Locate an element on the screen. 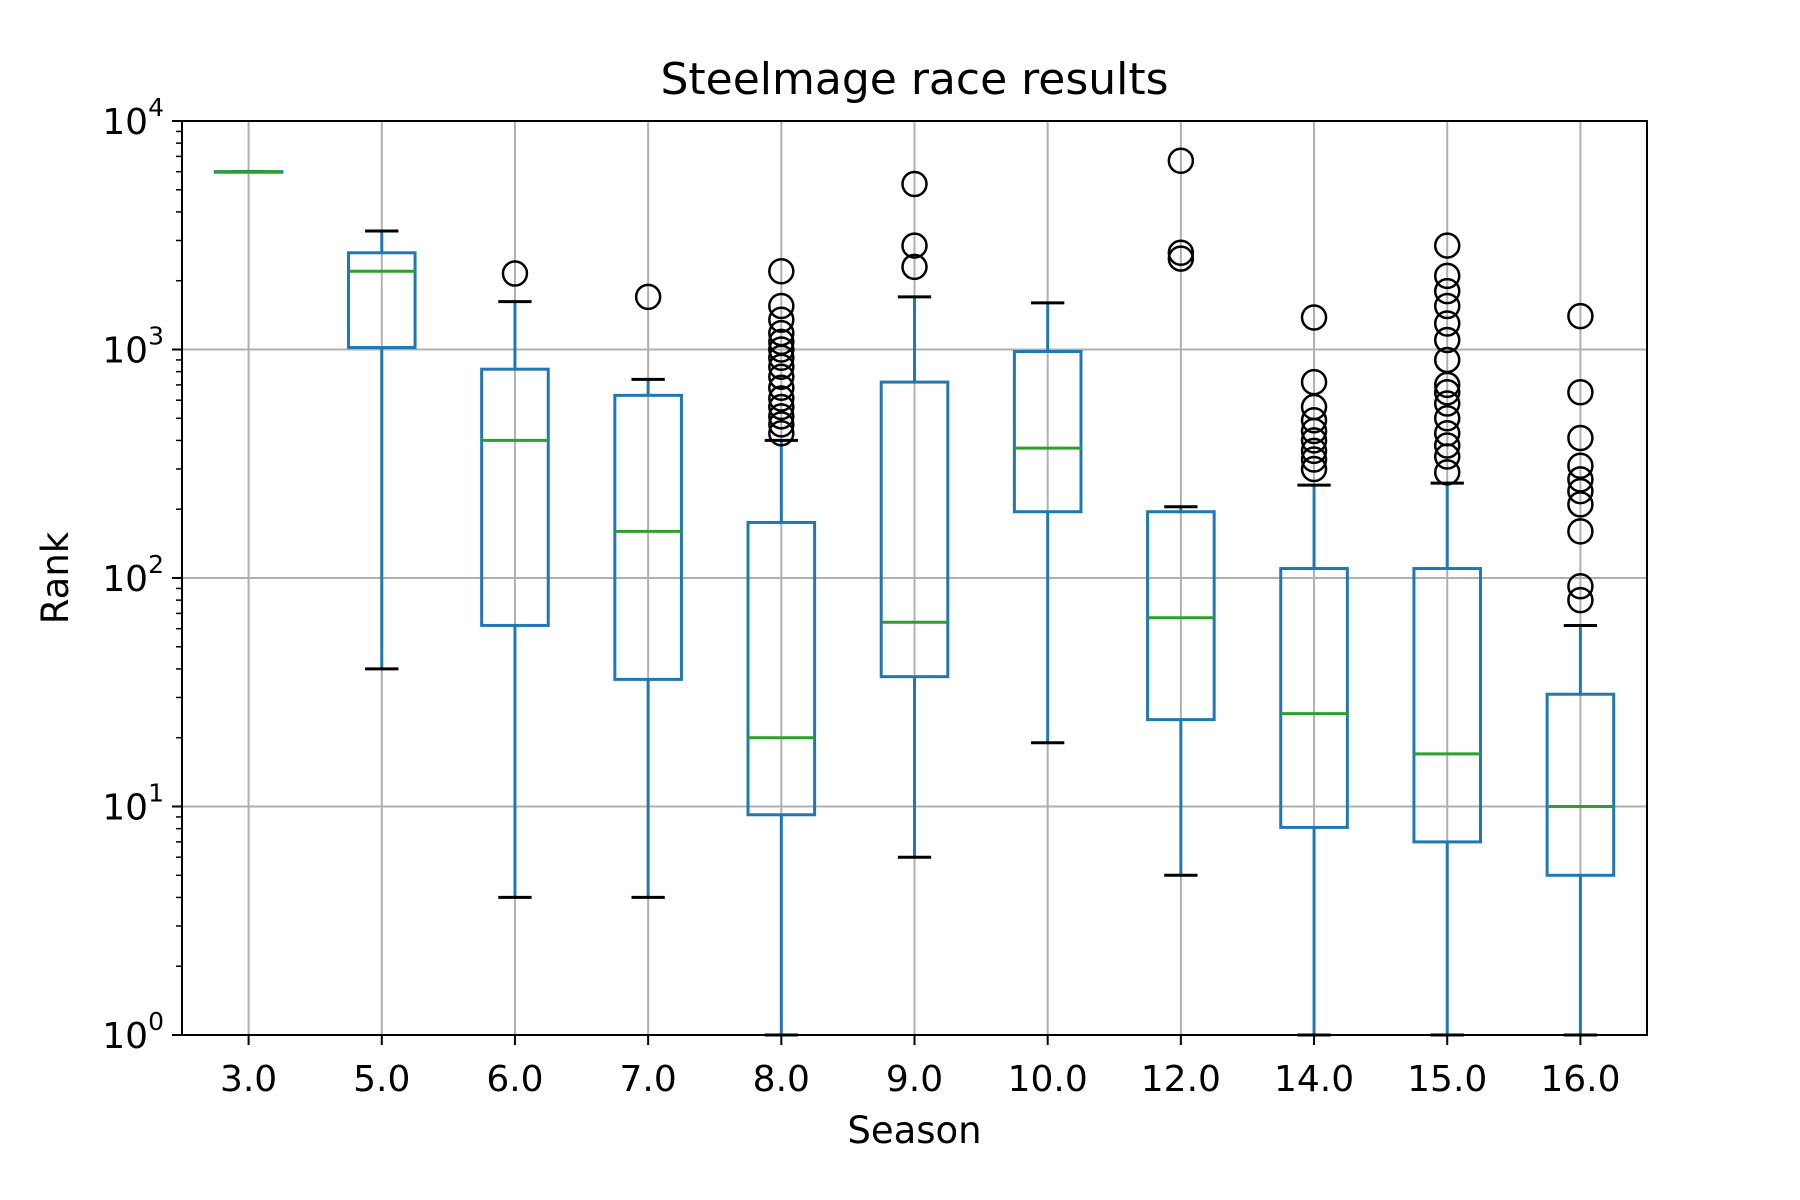  y-axis-label: Rank is located at coordinates (55, 577).